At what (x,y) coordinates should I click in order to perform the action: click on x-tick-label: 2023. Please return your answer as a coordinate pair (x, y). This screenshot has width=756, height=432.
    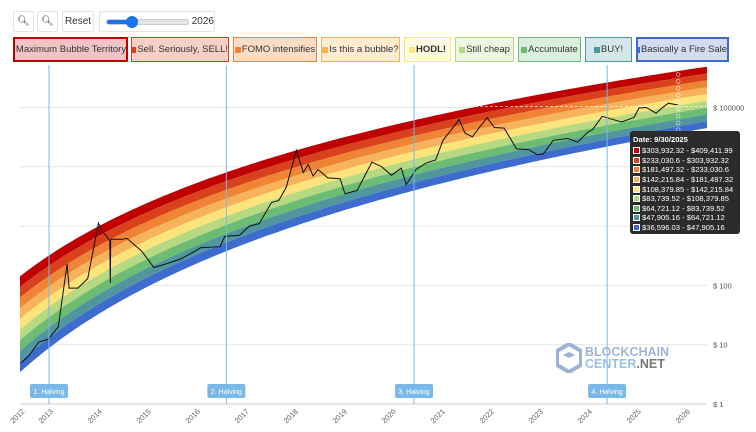
    Looking at the image, I should click on (536, 416).